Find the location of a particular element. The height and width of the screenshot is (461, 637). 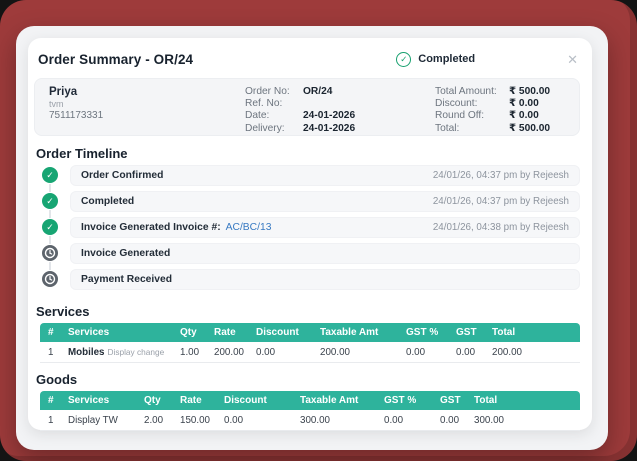

modal-header: Order Summary - OR/24 ✓ Completed ✕ is located at coordinates (308, 59).